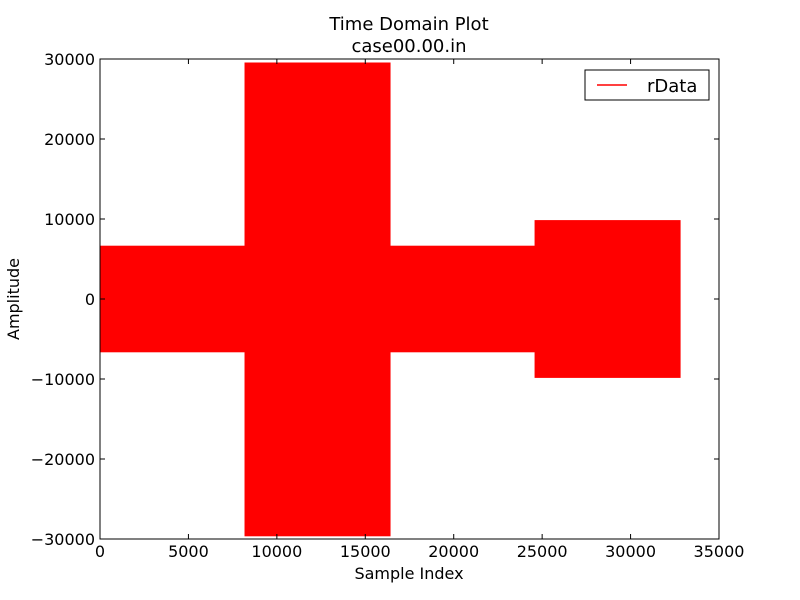  What do you see at coordinates (63, 379) in the screenshot?
I see `y-tick-label: −10000` at bounding box center [63, 379].